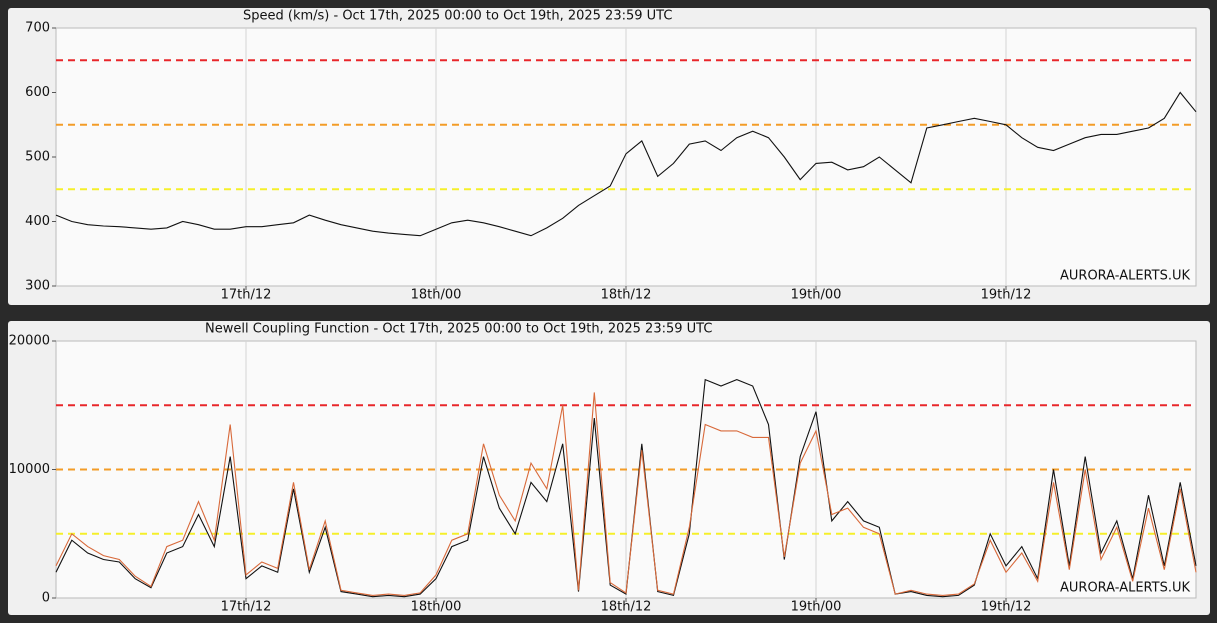  Describe the element at coordinates (37, 286) in the screenshot. I see `y-tick-label: 300` at that location.